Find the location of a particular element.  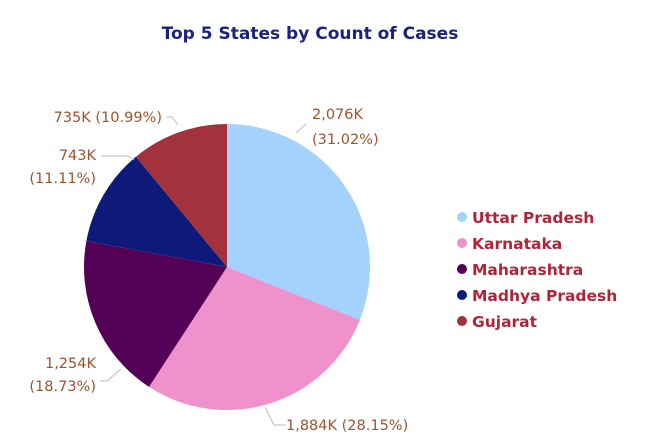

legend-label-gujarat: Gujarat is located at coordinates (505, 322).